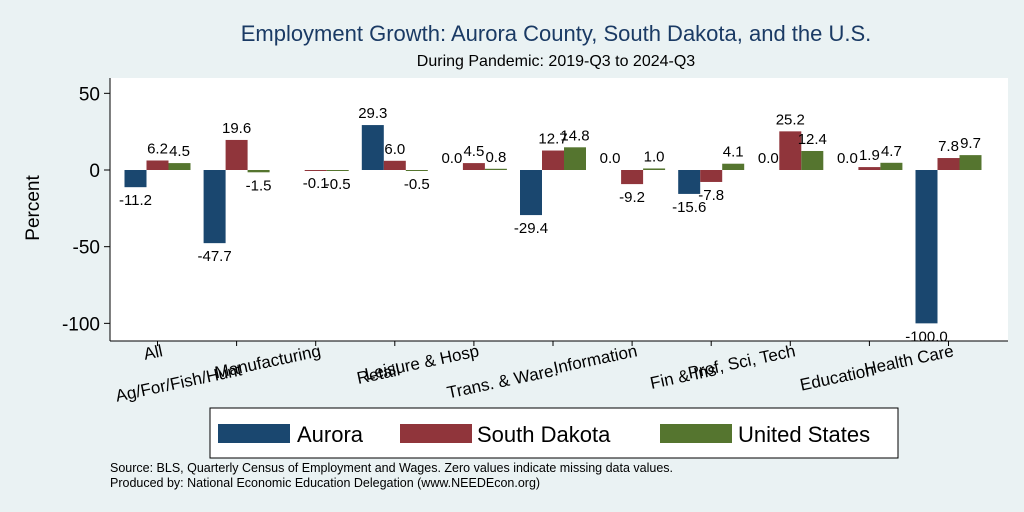  What do you see at coordinates (733, 152) in the screenshot?
I see `data-label: 4.1` at bounding box center [733, 152].